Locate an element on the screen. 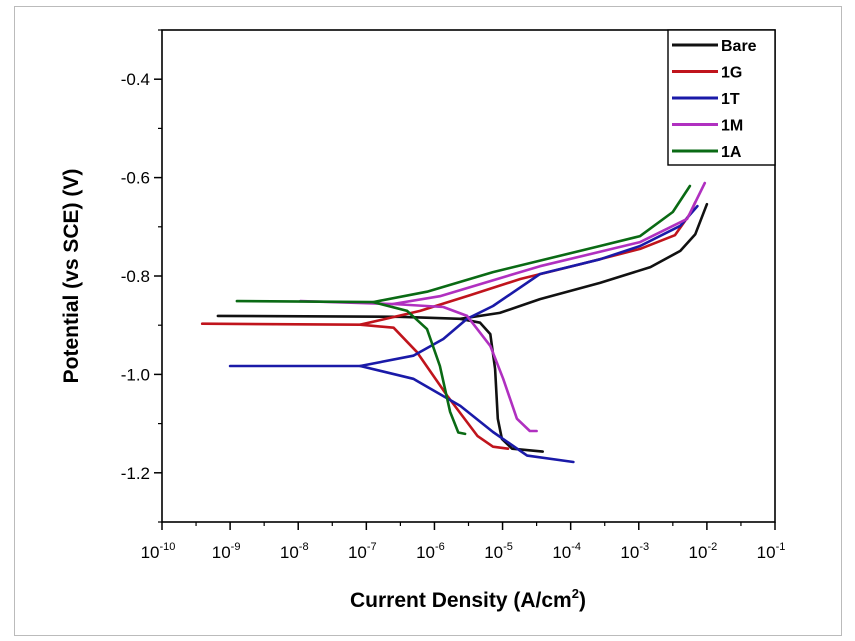 This screenshot has height=641, width=855. legend-label-bare: Bare is located at coordinates (739, 46).